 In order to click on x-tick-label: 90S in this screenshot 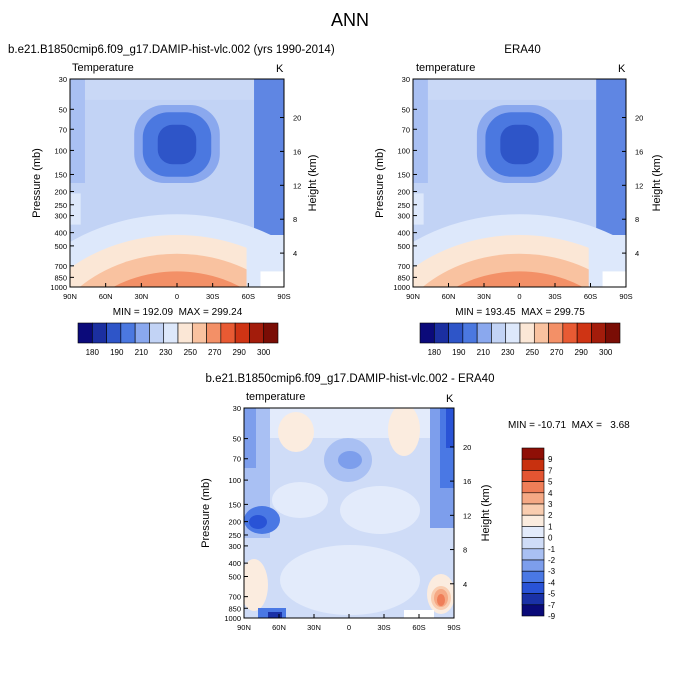, I will do `click(625, 296)`.